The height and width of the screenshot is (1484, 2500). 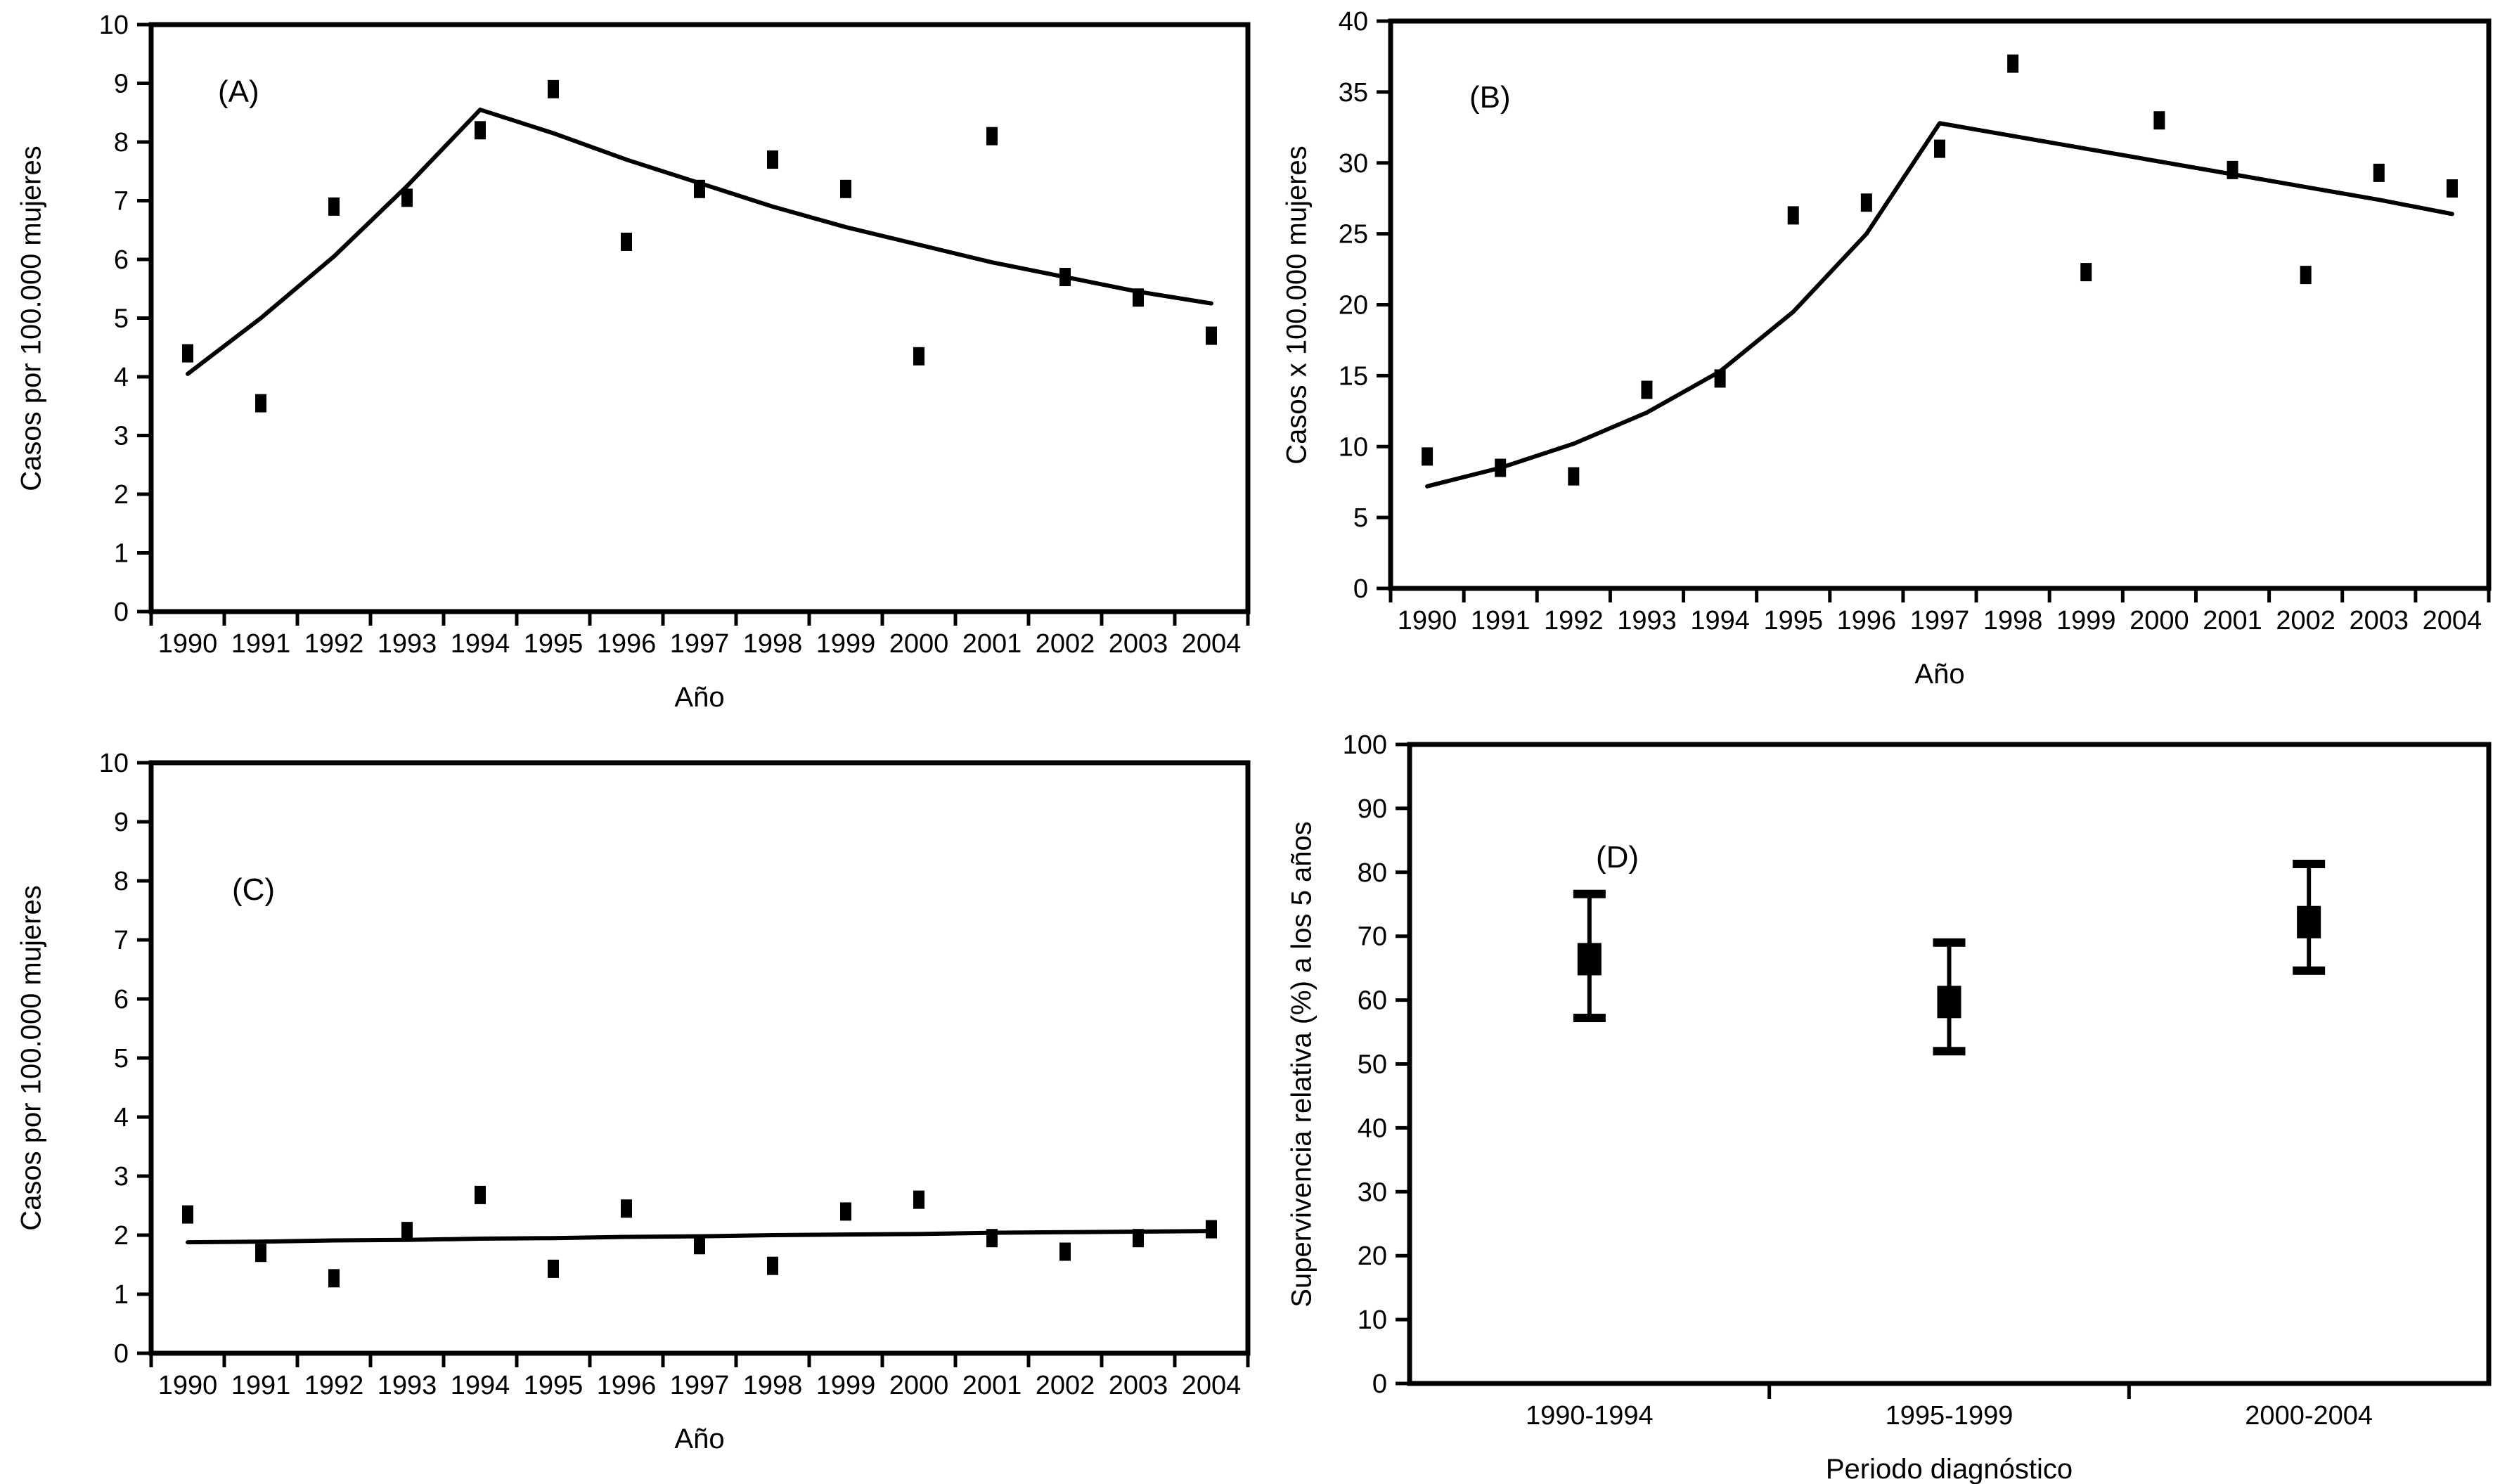 I want to click on error-bar, so click(x=2310, y=917).